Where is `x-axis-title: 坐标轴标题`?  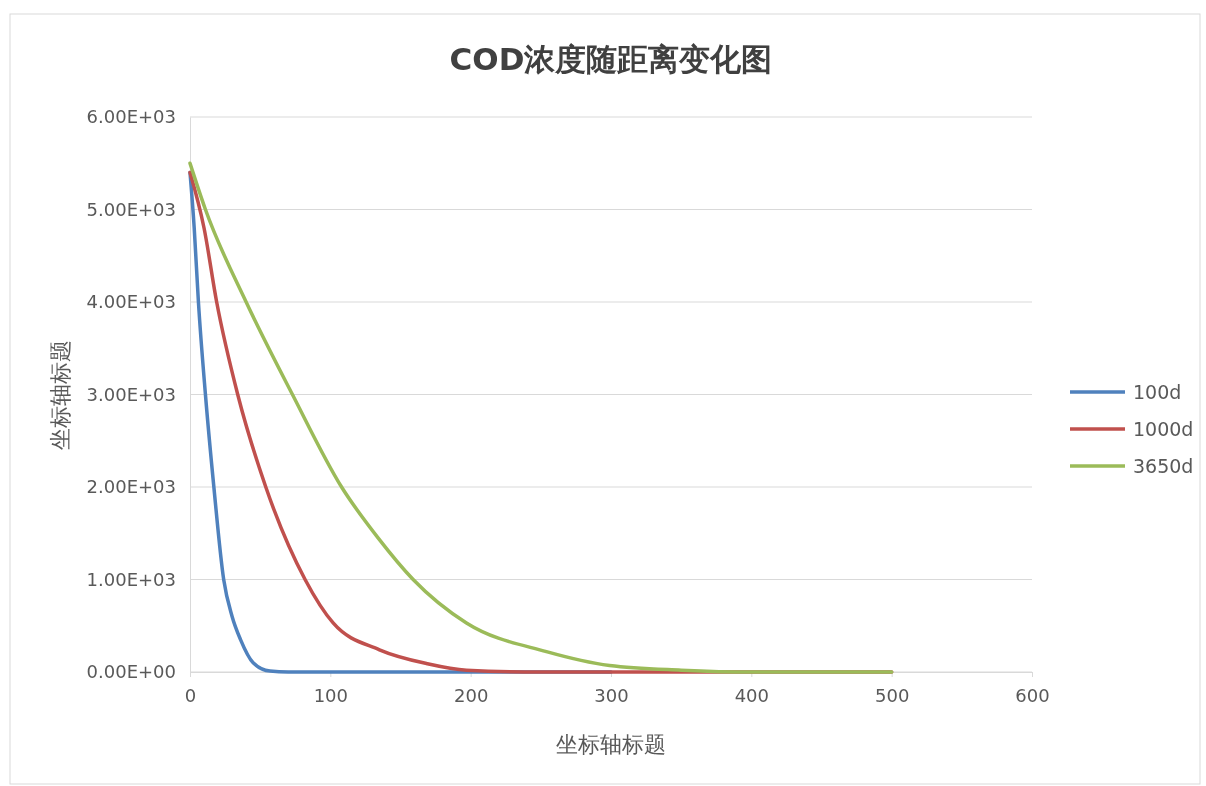 x-axis-title: 坐标轴标题 is located at coordinates (611, 744).